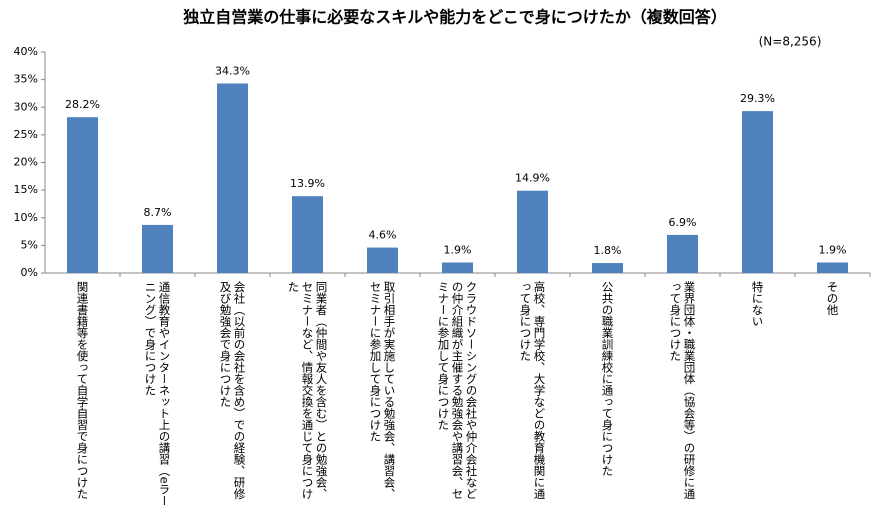  Describe the element at coordinates (608, 250) in the screenshot. I see `value-label: 1.8%` at that location.